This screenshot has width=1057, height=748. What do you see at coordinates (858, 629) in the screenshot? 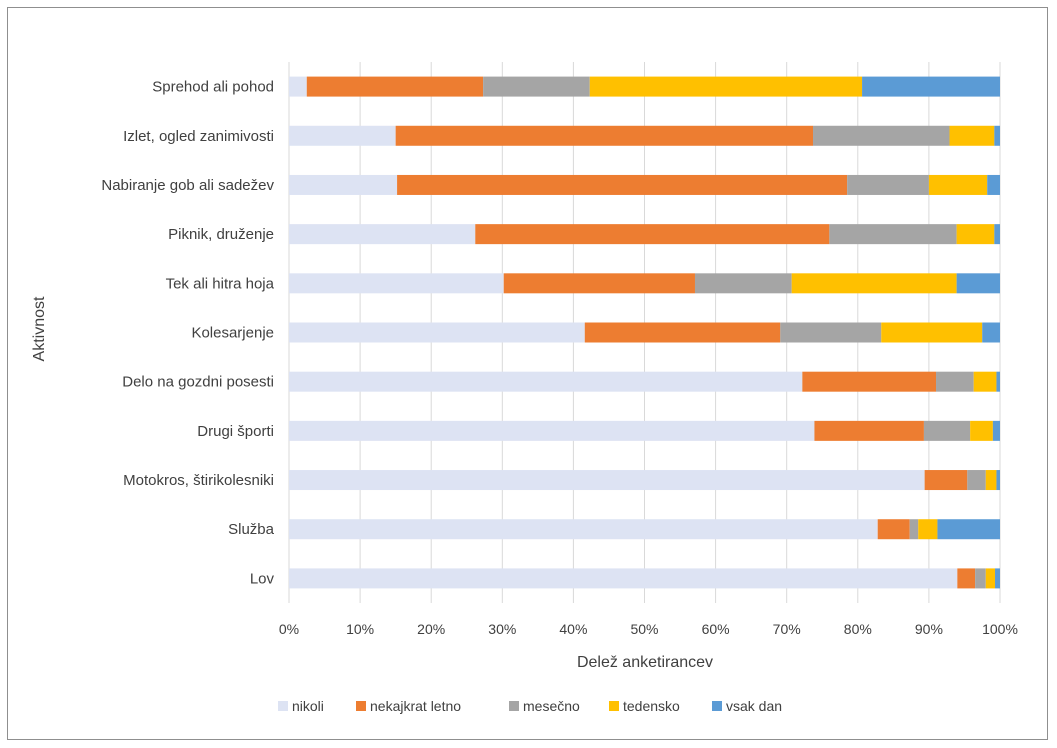
I see `x-tick-label: 80%` at bounding box center [858, 629].